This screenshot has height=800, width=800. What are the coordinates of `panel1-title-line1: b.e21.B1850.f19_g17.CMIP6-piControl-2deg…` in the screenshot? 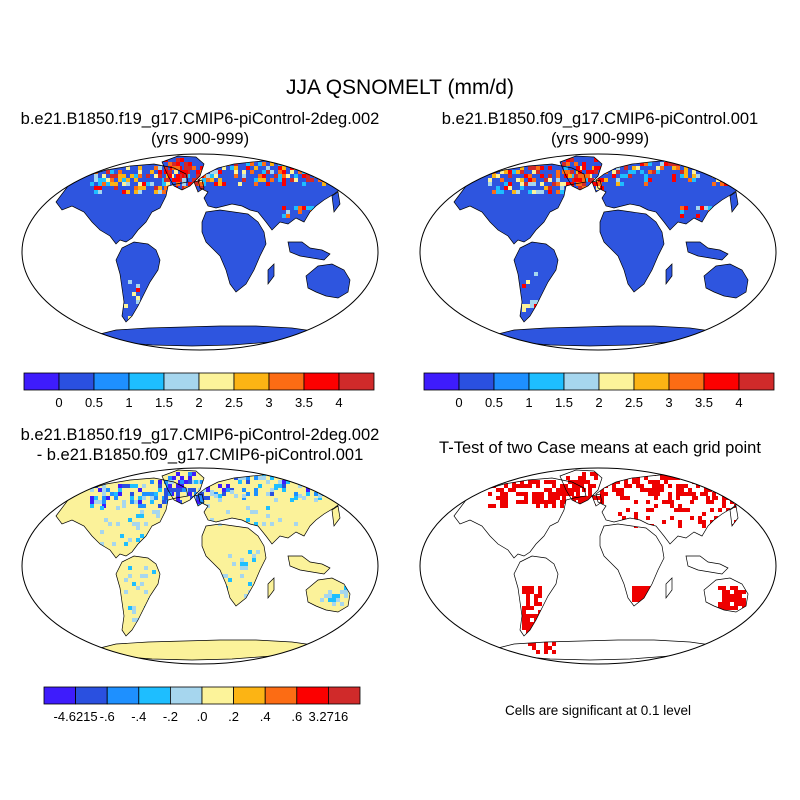 It's located at (200, 119).